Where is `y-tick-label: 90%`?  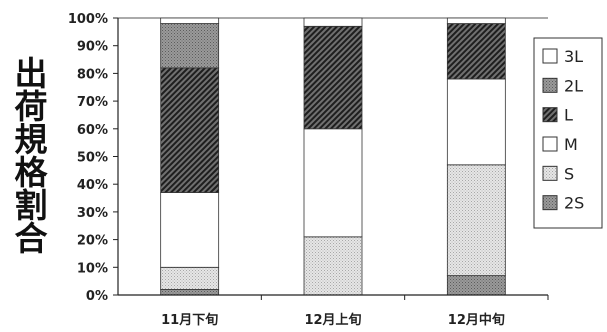
y-tick-label: 90% is located at coordinates (92, 47).